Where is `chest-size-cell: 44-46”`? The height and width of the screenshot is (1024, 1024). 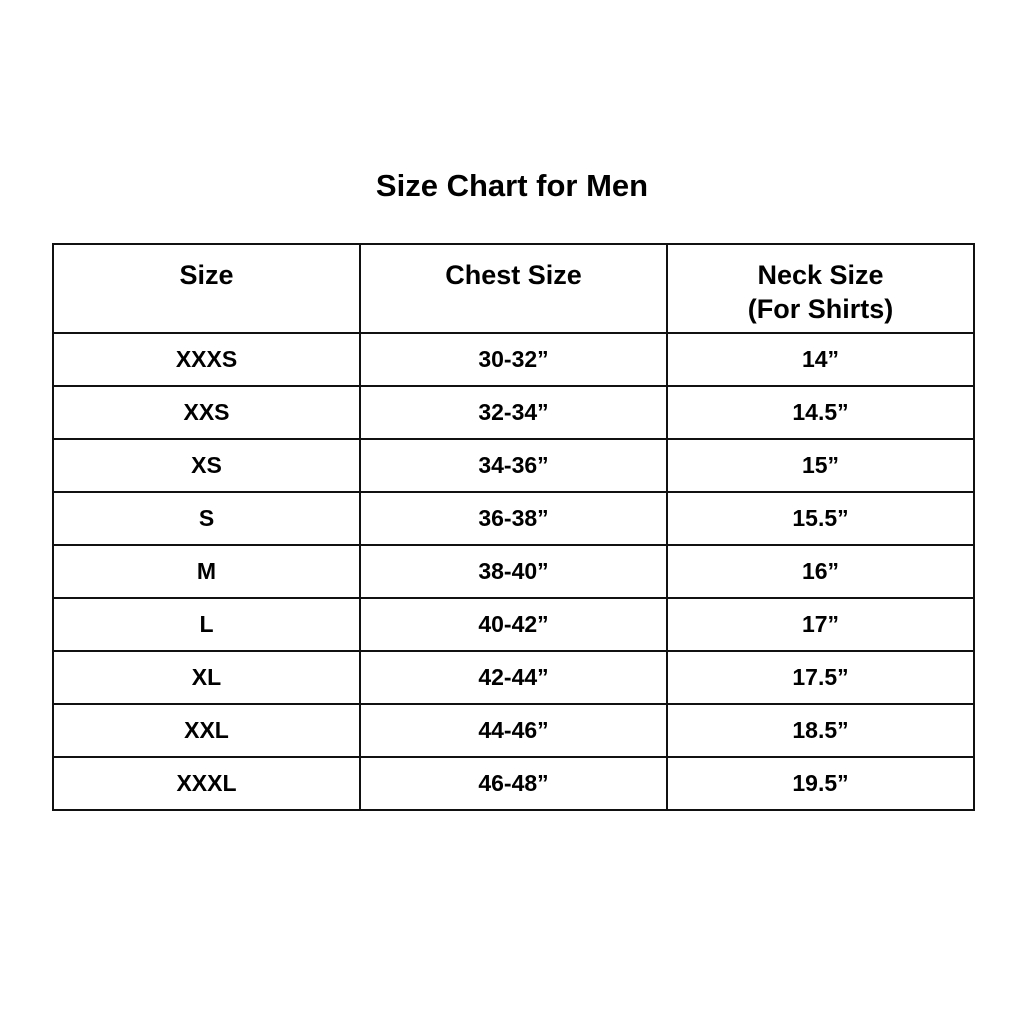 chest-size-cell: 44-46” is located at coordinates (513, 730).